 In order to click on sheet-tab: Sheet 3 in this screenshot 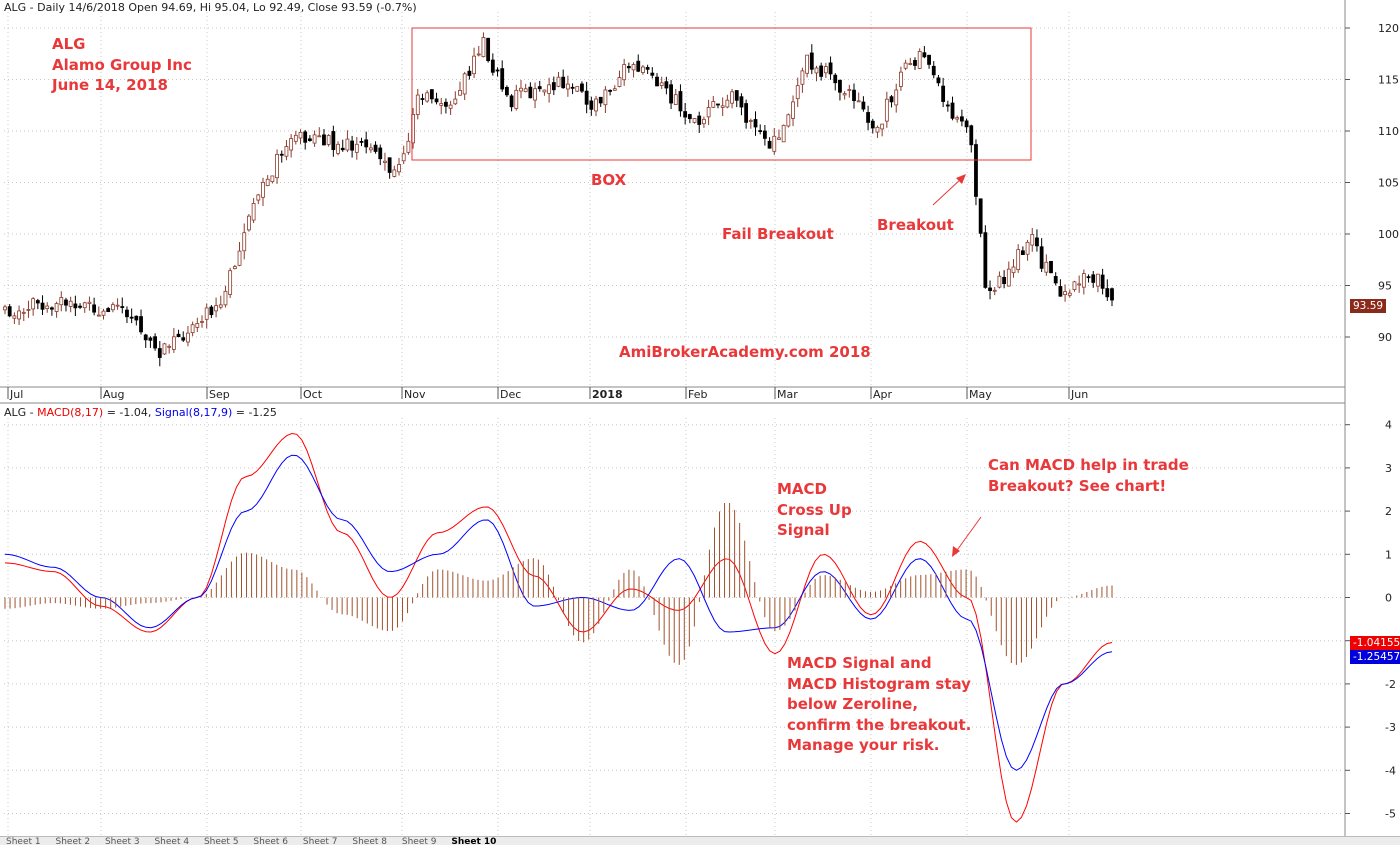, I will do `click(122, 841)`.